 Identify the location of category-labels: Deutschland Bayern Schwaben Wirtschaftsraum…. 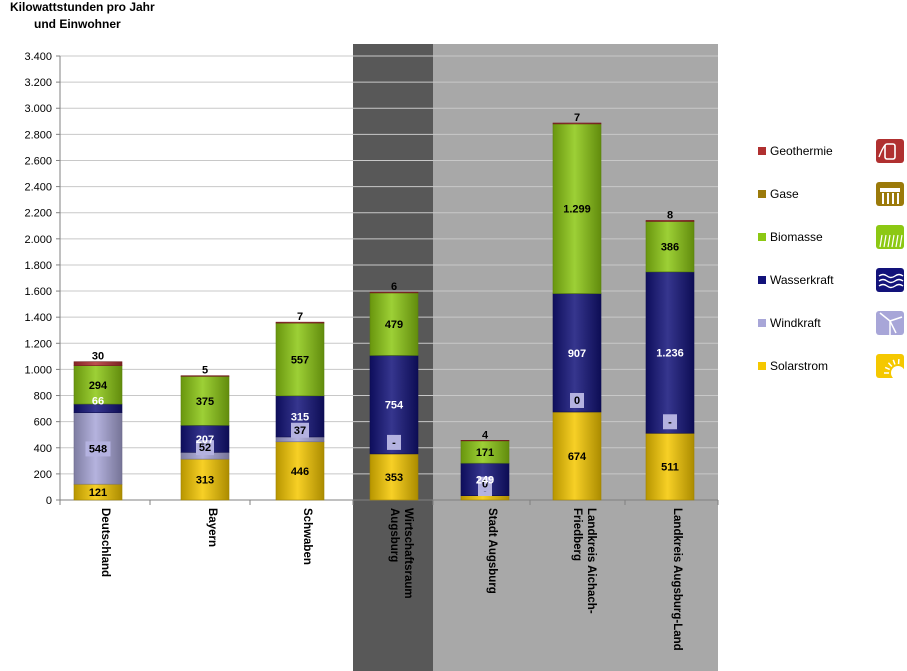
(391, 579).